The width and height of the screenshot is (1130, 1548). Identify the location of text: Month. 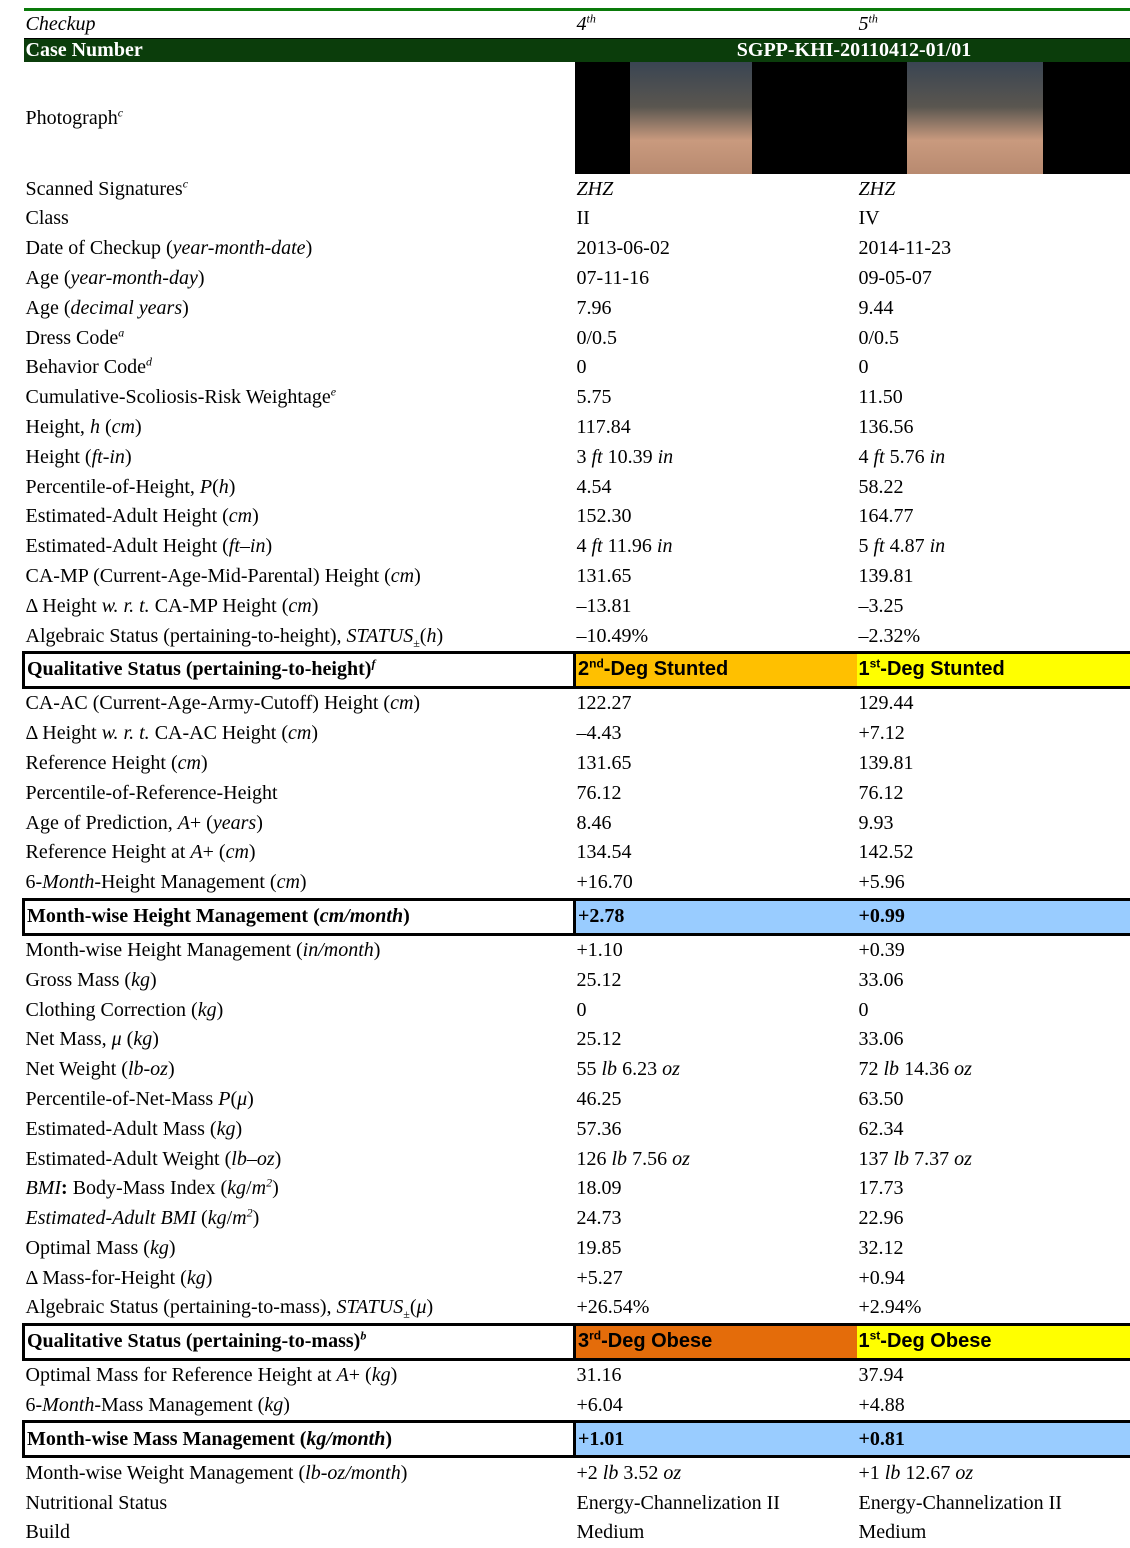
(68, 882).